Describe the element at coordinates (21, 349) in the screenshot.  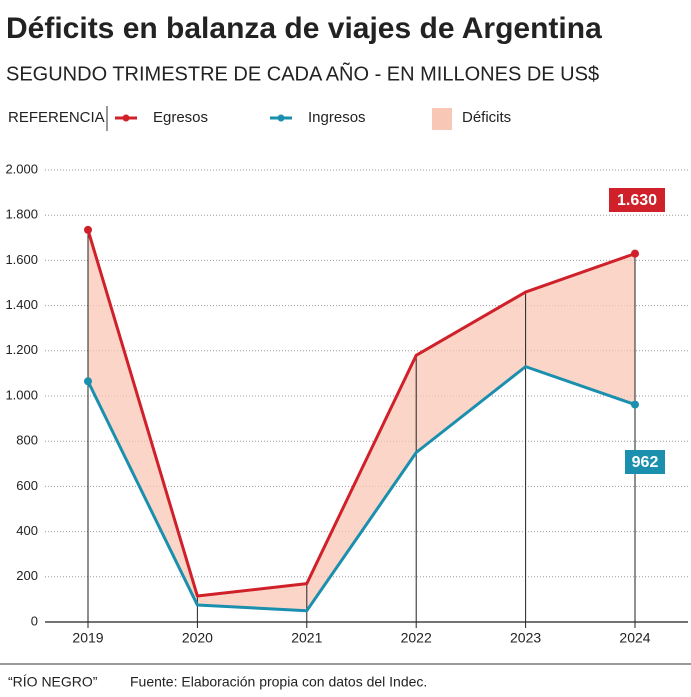
I see `y-tick-label: 1.200` at that location.